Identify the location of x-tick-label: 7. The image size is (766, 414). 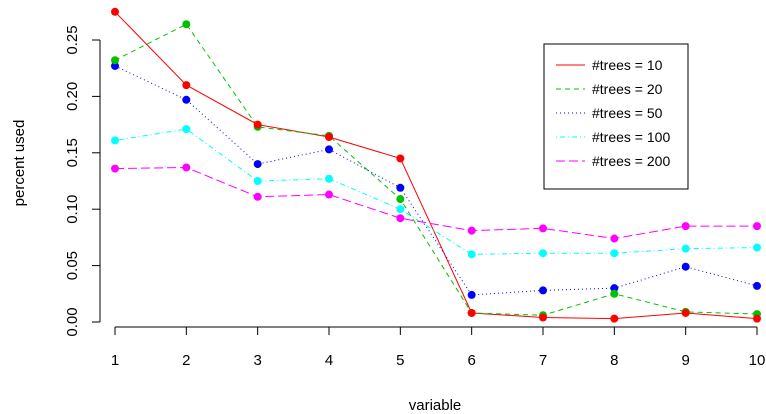
(543, 360).